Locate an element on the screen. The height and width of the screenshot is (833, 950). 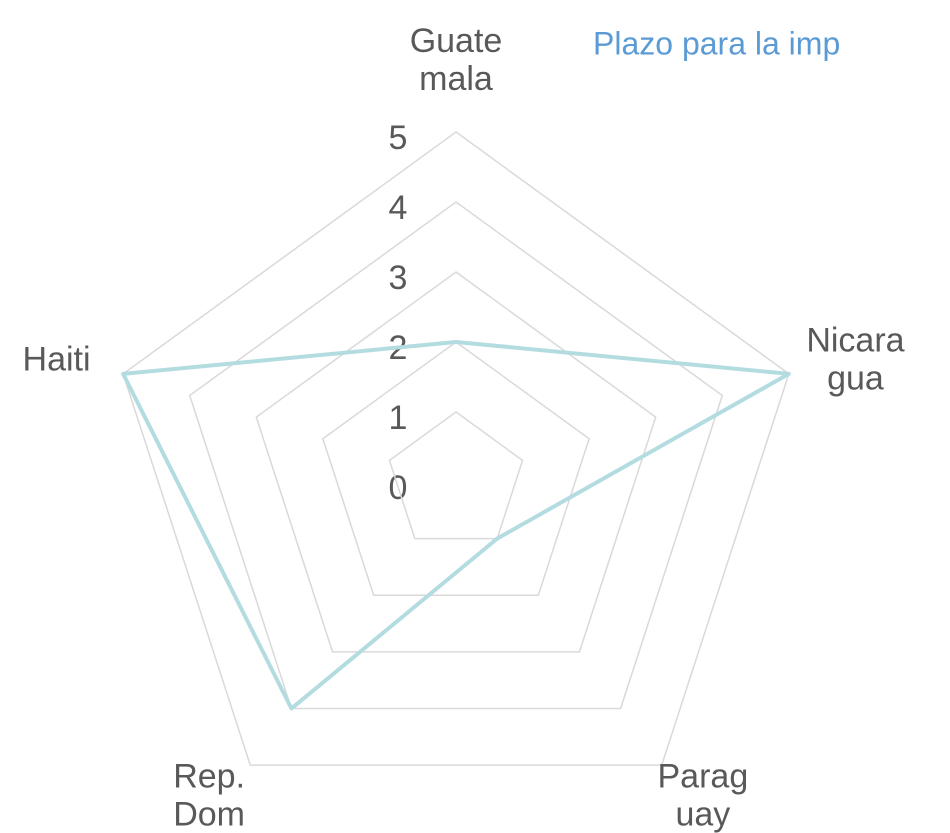
category-label: Guate mala is located at coordinates (456, 60).